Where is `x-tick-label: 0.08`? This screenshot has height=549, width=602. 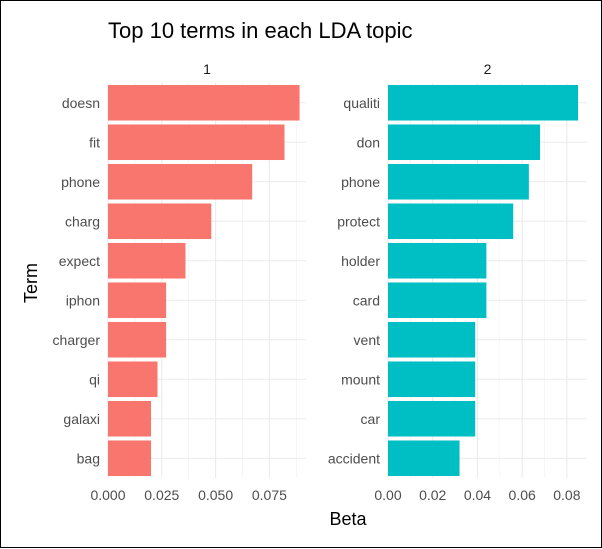 x-tick-label: 0.08 is located at coordinates (566, 495).